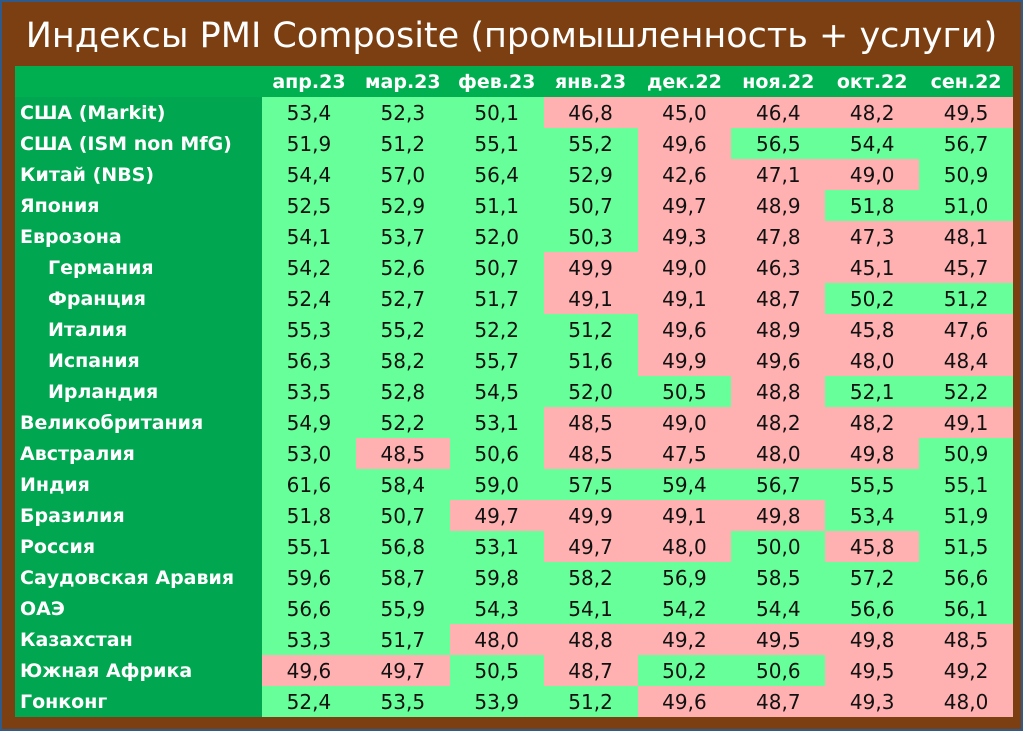 The image size is (1023, 731). What do you see at coordinates (872, 484) in the screenshot?
I see `pmi-value-cell: 55,5` at bounding box center [872, 484].